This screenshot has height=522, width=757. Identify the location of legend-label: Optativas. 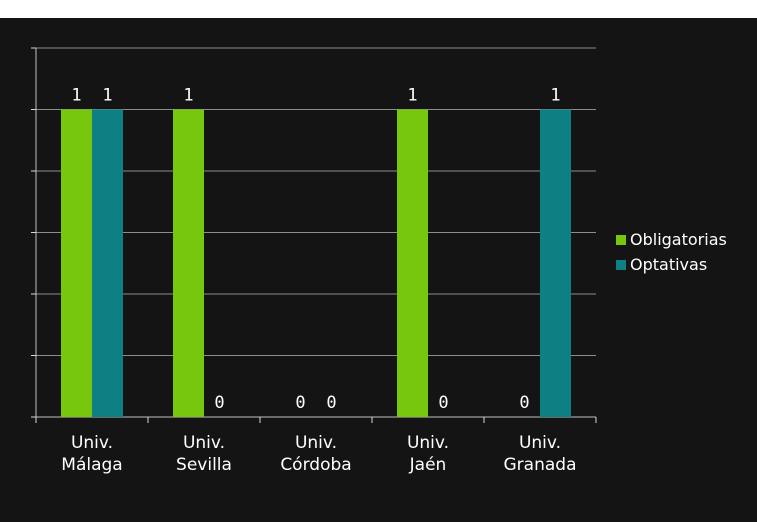
(668, 264).